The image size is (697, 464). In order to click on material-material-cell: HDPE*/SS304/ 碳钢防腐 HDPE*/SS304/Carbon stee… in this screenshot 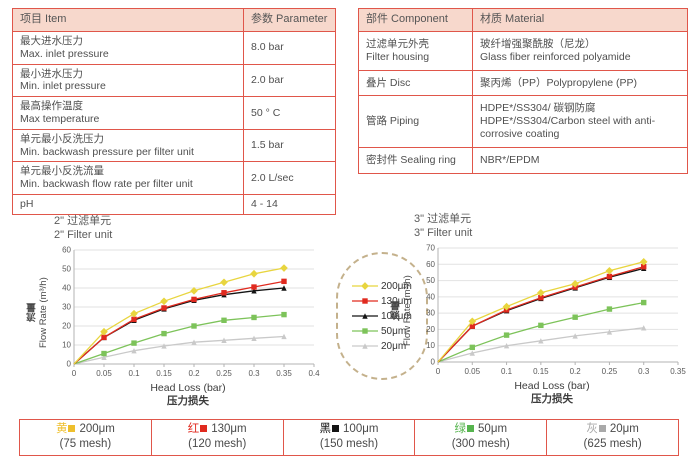, I will do `click(580, 121)`.